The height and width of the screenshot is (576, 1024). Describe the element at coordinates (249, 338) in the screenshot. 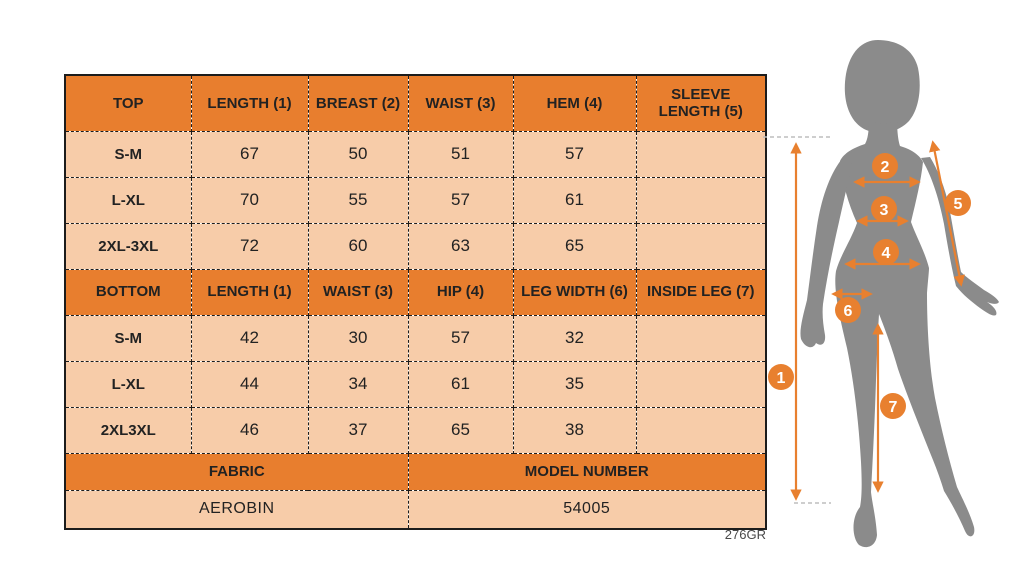

I see `value-cell: 42` at that location.